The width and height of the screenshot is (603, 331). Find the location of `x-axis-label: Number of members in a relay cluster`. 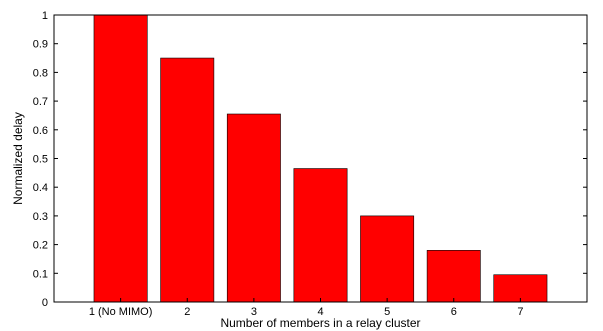

x-axis-label: Number of members in a relay cluster is located at coordinates (320, 323).